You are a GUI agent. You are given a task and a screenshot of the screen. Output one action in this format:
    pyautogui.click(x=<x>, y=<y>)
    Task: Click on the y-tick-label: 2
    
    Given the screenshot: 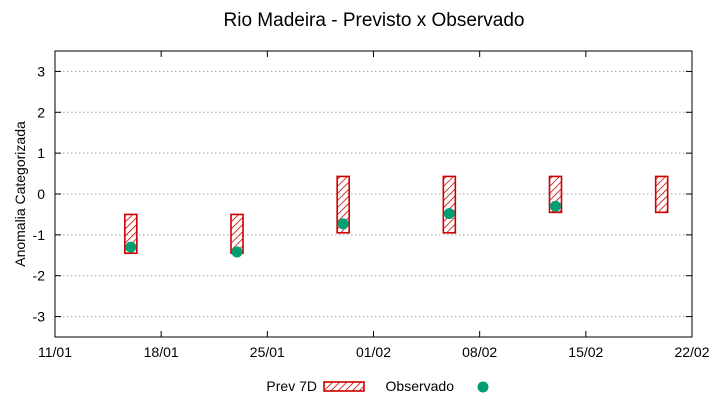 What is the action you would take?
    pyautogui.click(x=41, y=112)
    